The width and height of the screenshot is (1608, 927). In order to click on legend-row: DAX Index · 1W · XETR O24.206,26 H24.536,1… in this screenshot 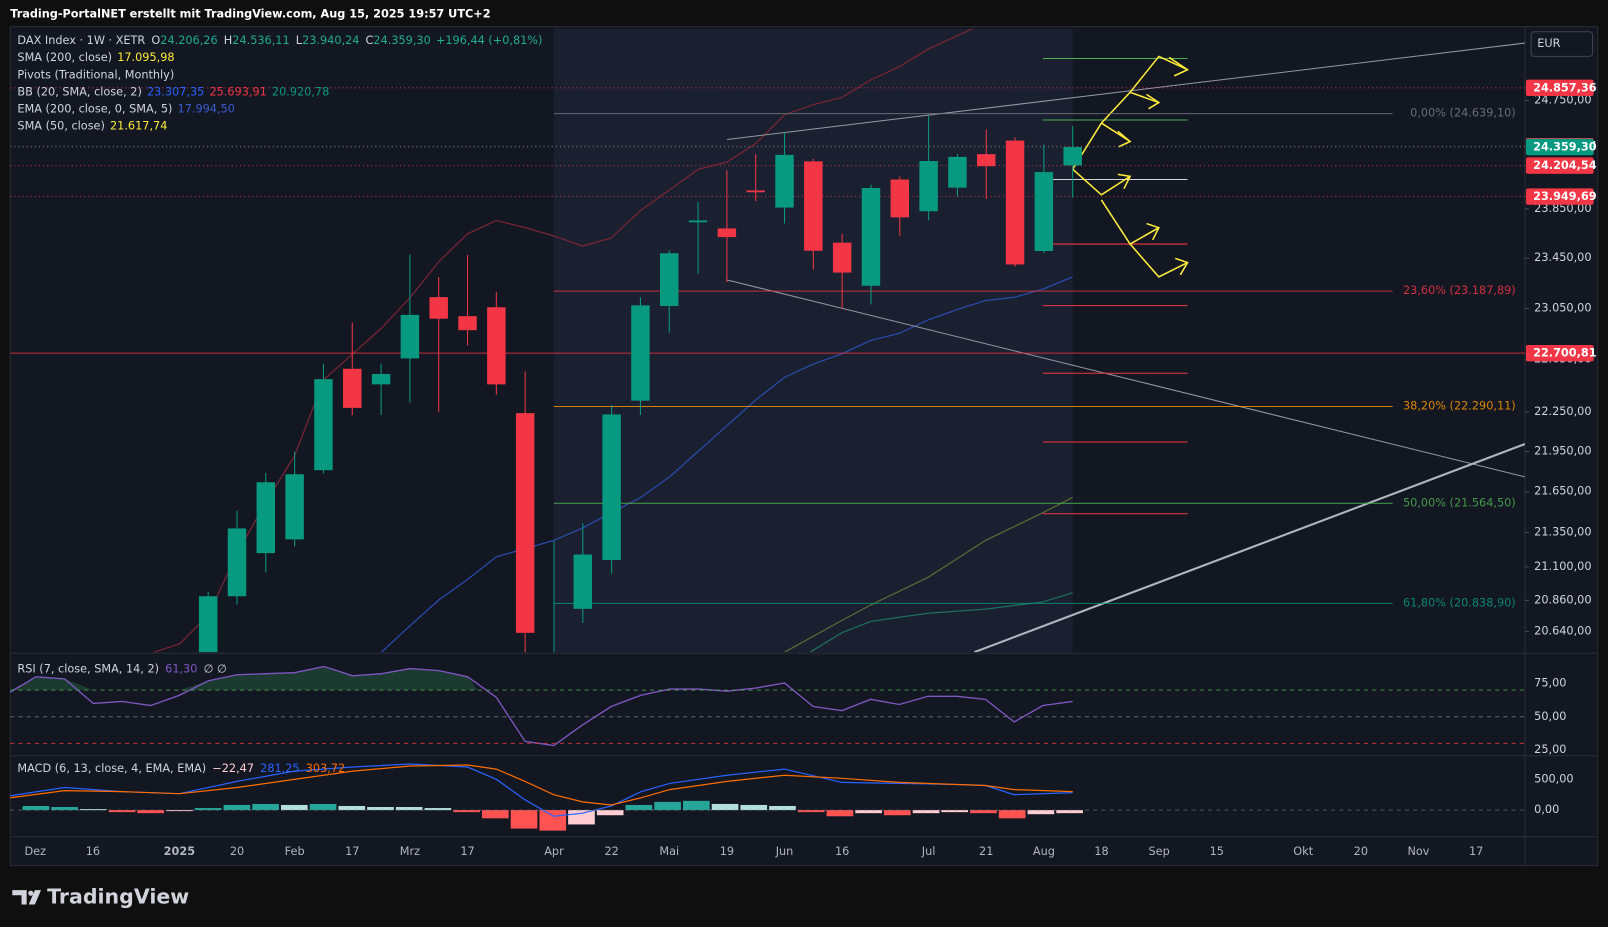, I will do `click(279, 40)`.